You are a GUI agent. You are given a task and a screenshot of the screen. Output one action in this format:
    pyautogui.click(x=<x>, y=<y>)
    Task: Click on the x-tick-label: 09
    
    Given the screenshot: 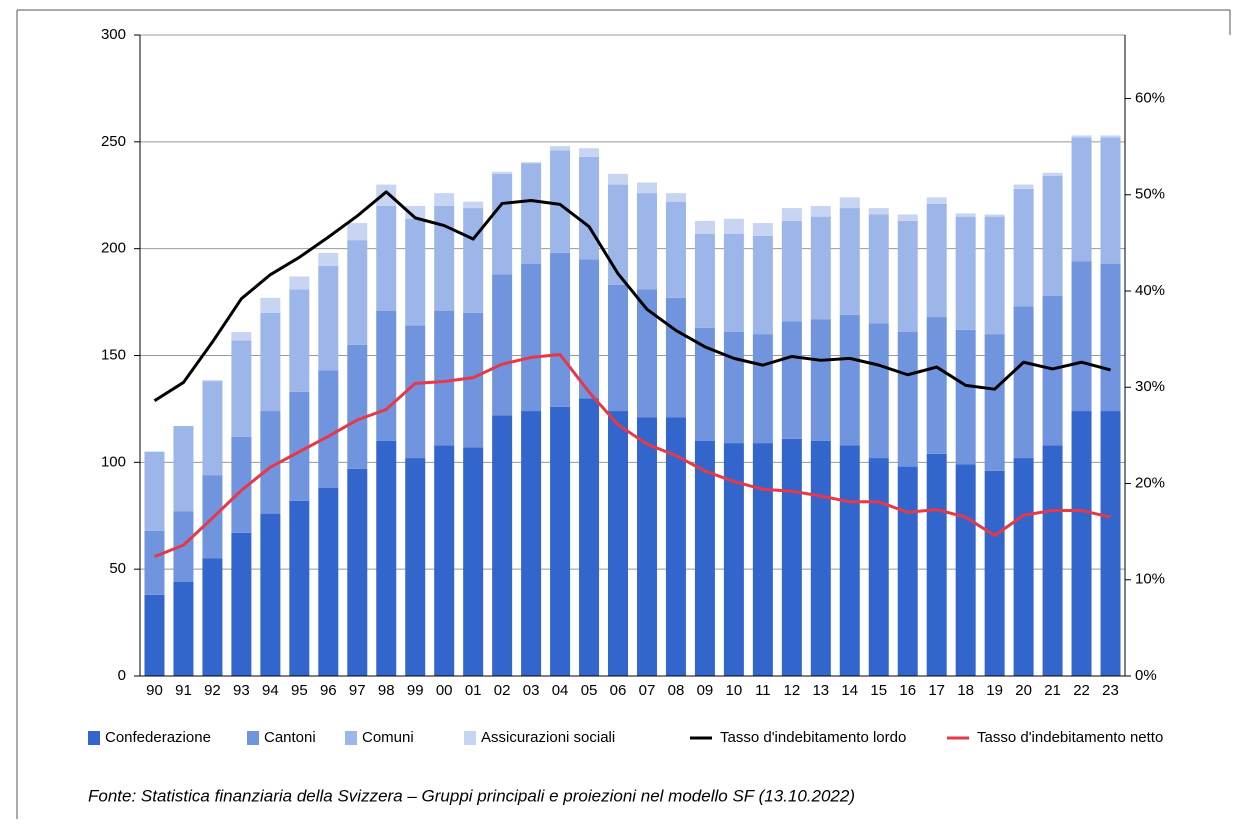 What is the action you would take?
    pyautogui.click(x=705, y=690)
    